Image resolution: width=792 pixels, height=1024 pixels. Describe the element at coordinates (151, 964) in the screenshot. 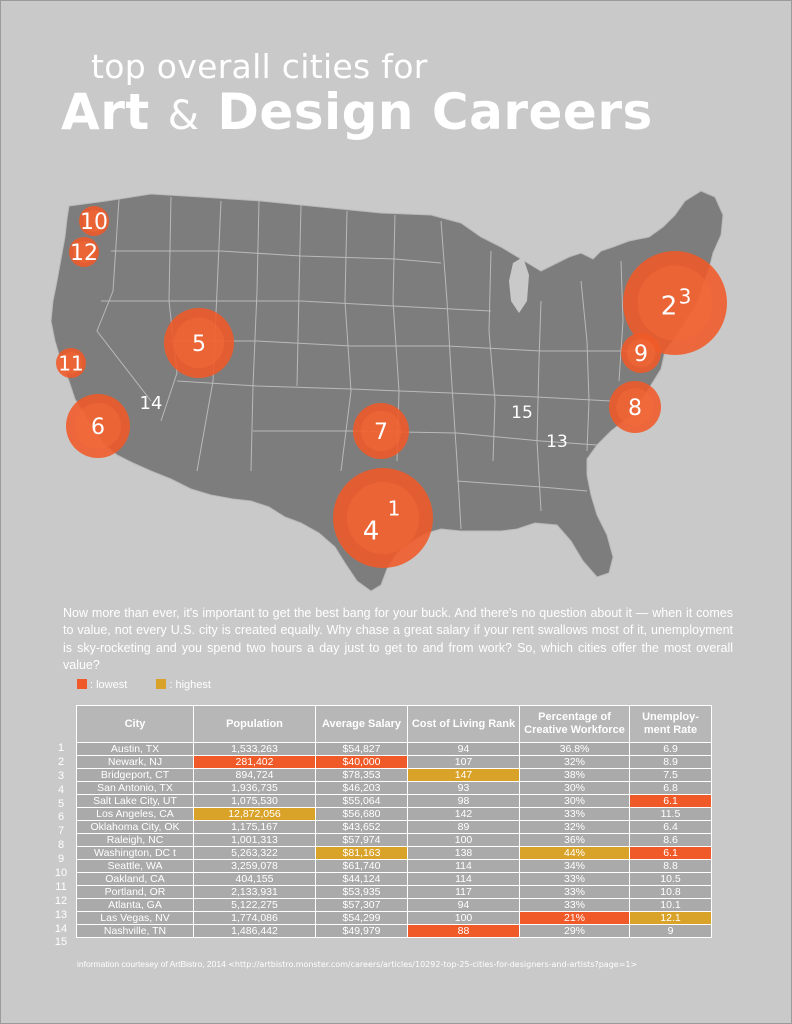

I see `footer-credit: information courtesey of ArtBistro, 2014` at that location.